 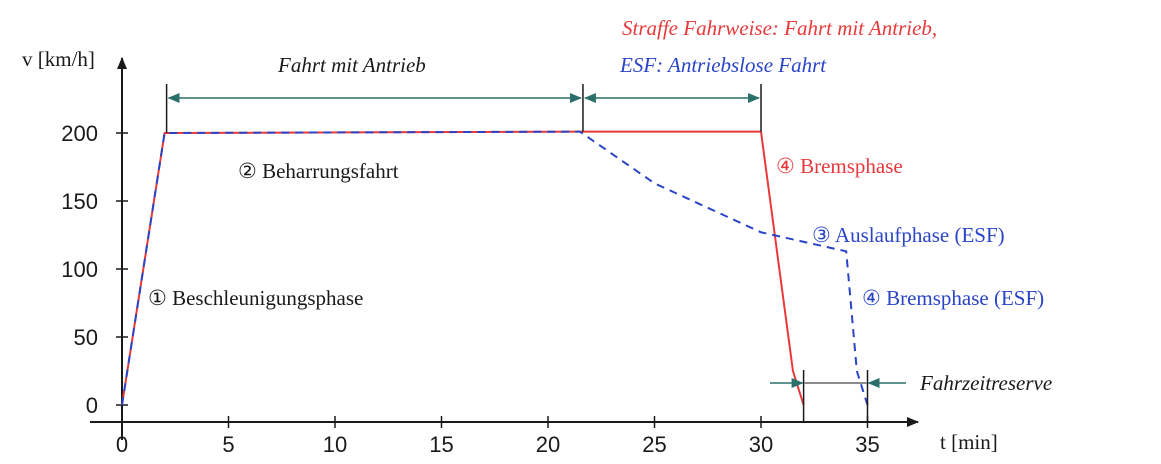 What do you see at coordinates (92, 405) in the screenshot?
I see `y-tick-label: 0` at bounding box center [92, 405].